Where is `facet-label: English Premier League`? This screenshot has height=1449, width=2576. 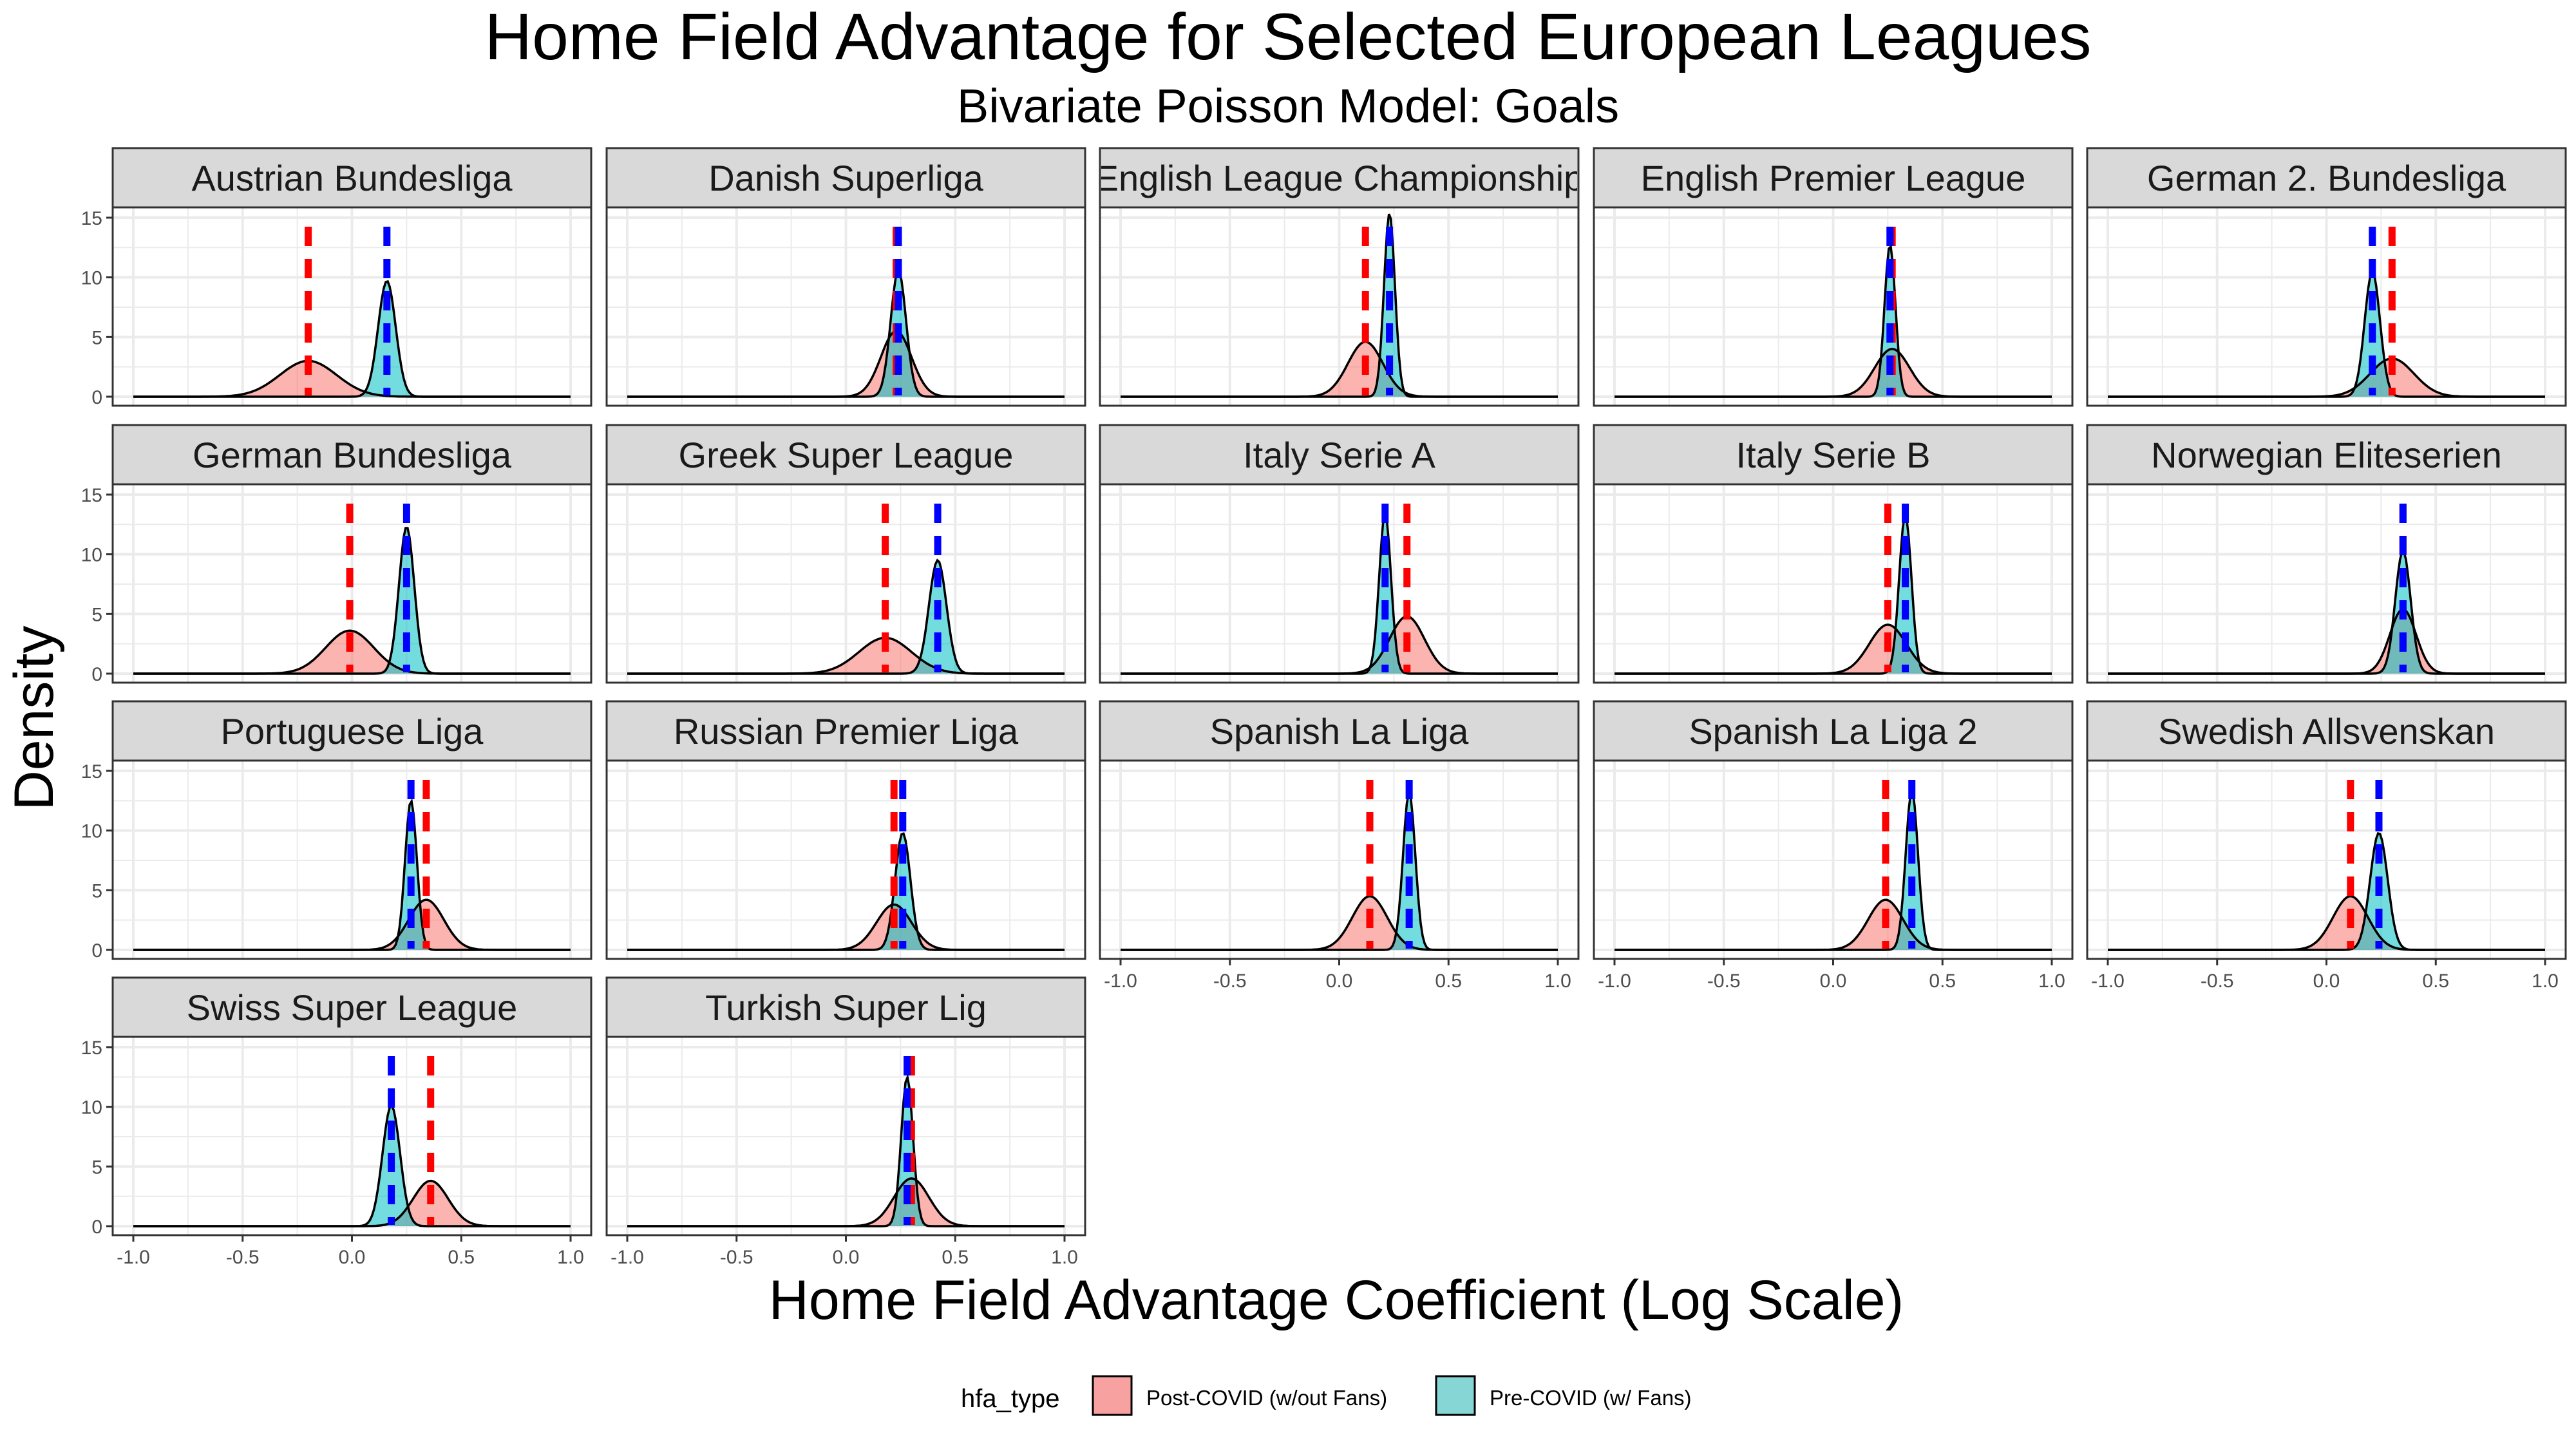 facet-label: English Premier League is located at coordinates (1834, 178).